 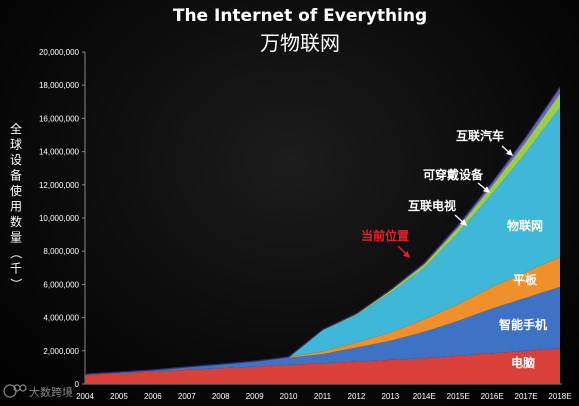 I want to click on y-tick-label: 12,000,000, so click(x=59, y=185).